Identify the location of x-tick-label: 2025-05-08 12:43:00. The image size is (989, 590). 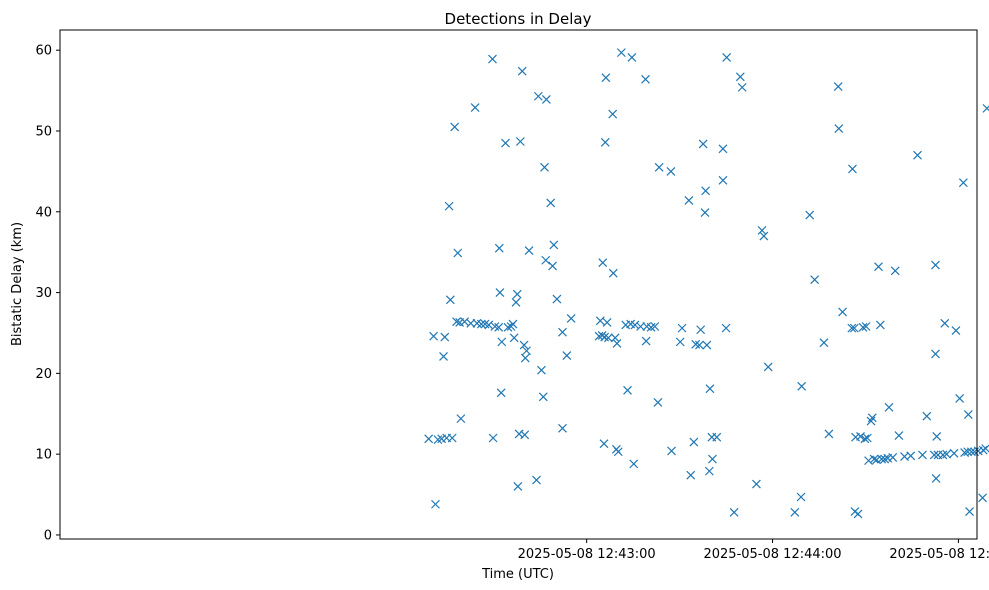
(587, 554).